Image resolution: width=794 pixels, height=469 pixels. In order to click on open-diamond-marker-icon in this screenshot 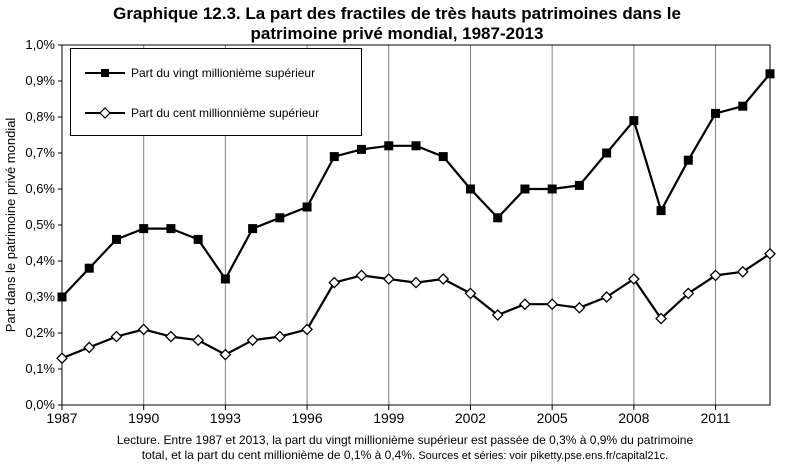, I will do `click(105, 113)`.